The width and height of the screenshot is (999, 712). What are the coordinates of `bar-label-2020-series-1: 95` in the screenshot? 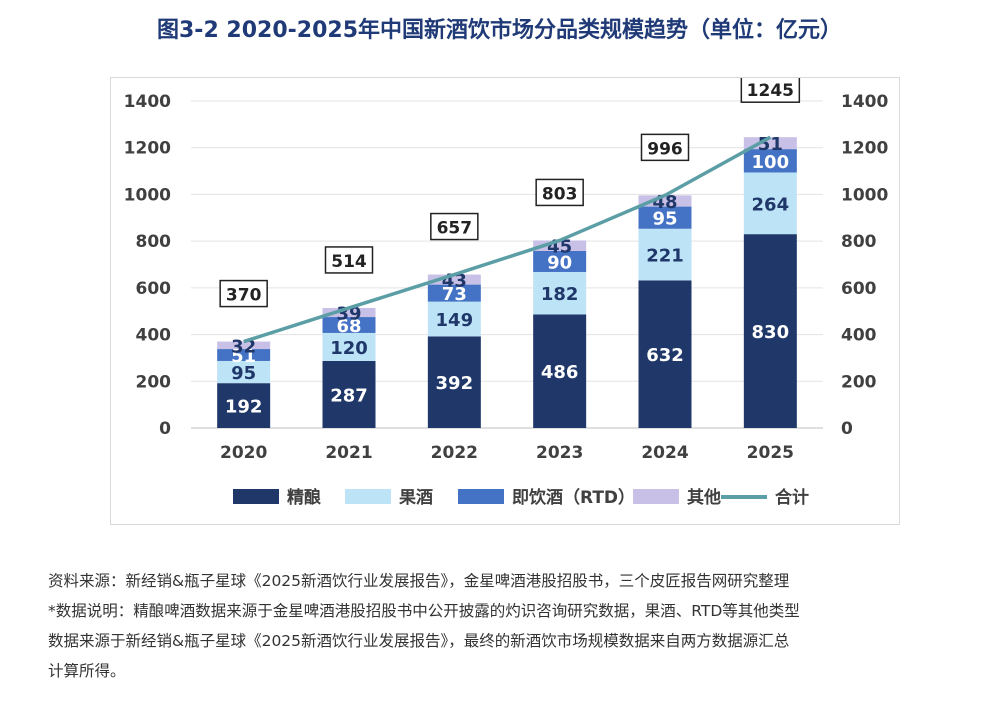 It's located at (243, 373).